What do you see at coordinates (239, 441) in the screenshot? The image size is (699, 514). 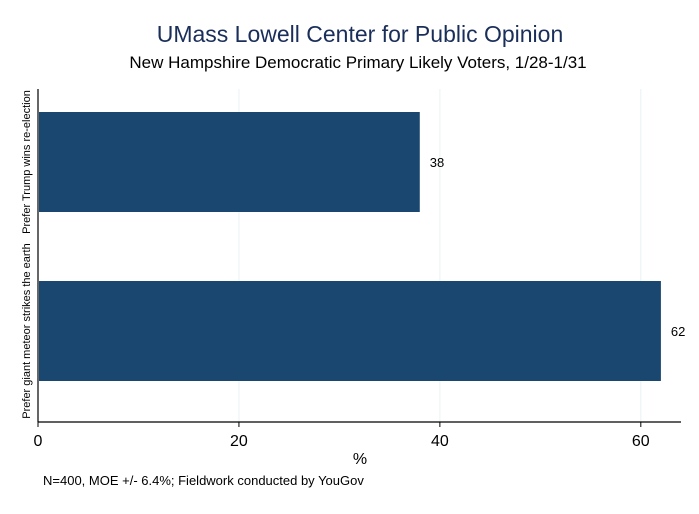 I see `x-tick-label-20: 20` at bounding box center [239, 441].